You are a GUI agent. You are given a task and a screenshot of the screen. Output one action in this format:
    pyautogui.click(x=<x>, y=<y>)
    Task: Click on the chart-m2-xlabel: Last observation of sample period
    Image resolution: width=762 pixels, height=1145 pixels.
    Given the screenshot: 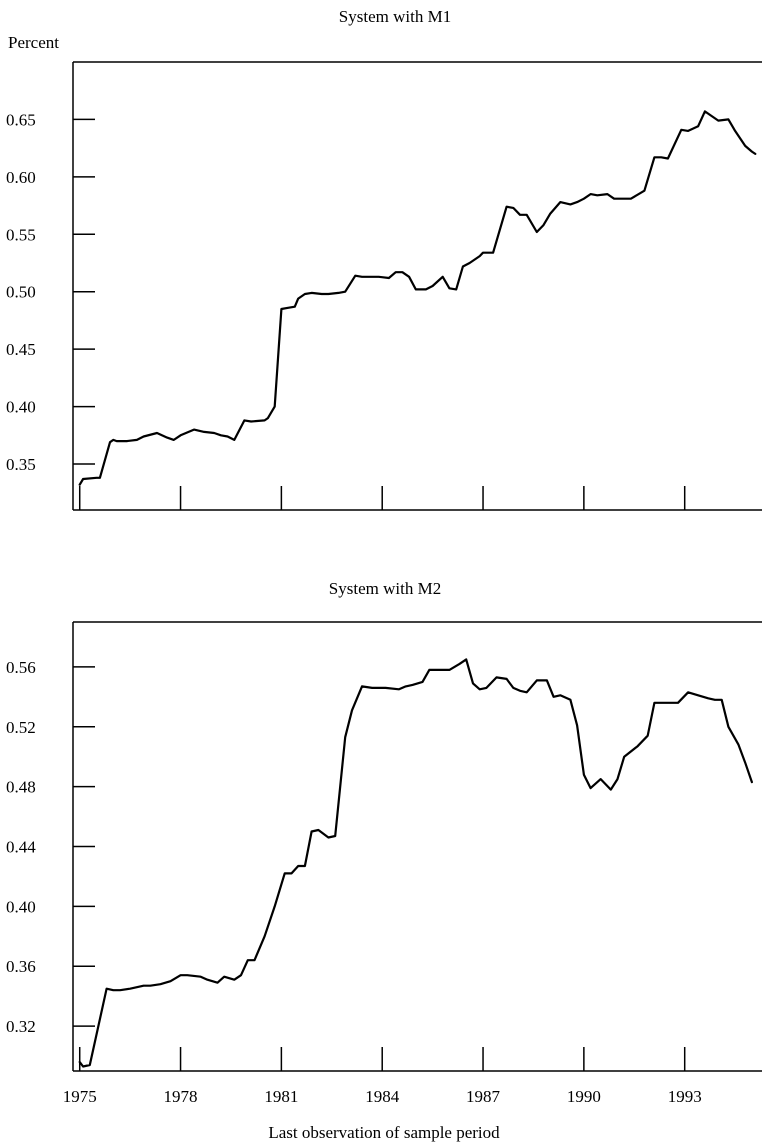 What is the action you would take?
    pyautogui.click(x=384, y=1132)
    